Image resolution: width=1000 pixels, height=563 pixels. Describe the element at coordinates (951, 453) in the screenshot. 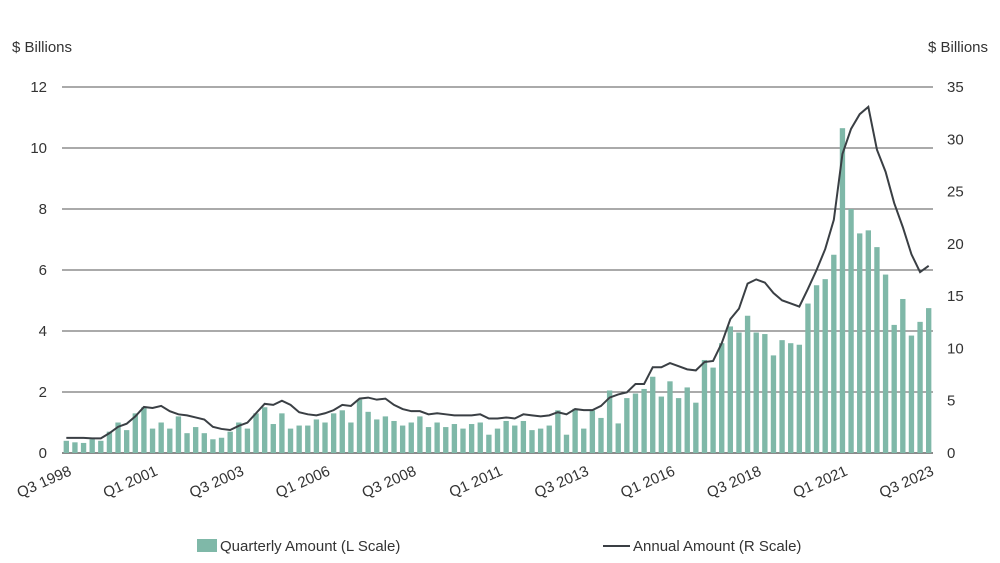

I see `right-tick-label: 0` at that location.